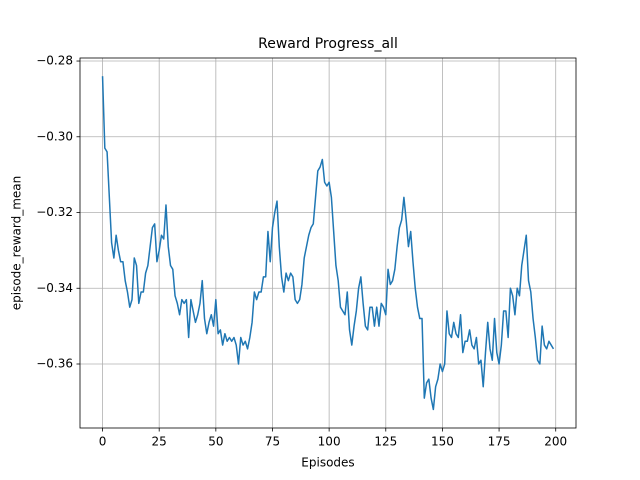  Describe the element at coordinates (103, 442) in the screenshot. I see `x-tick-label: 0` at that location.